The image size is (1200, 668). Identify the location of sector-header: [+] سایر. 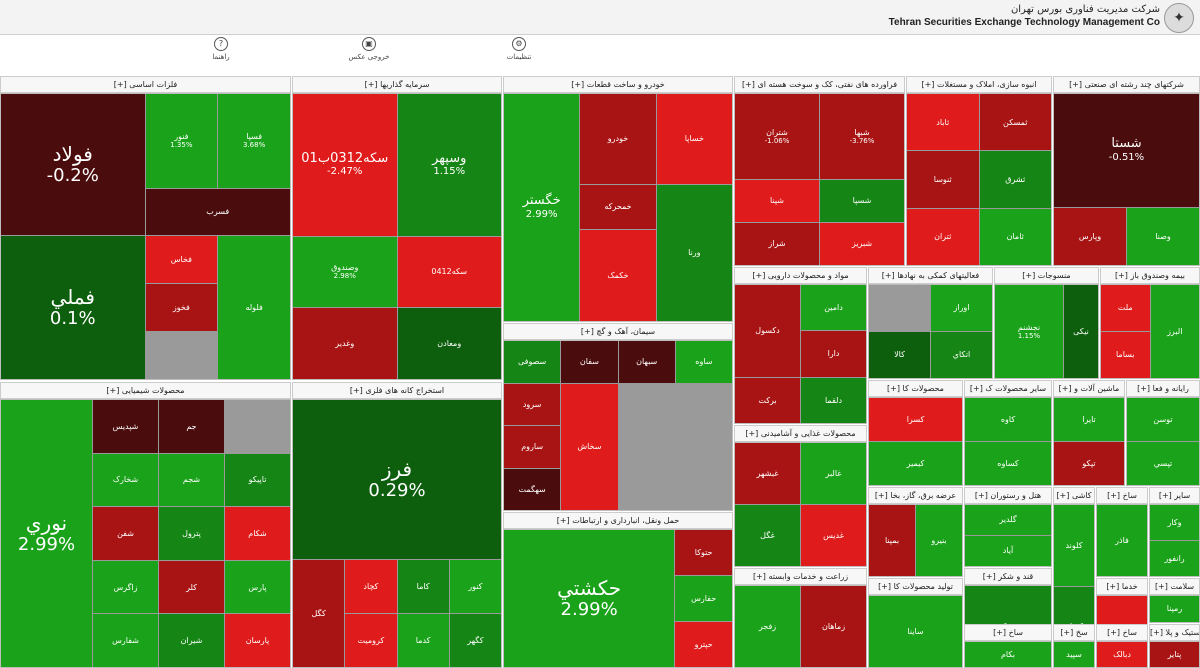
(1174, 495).